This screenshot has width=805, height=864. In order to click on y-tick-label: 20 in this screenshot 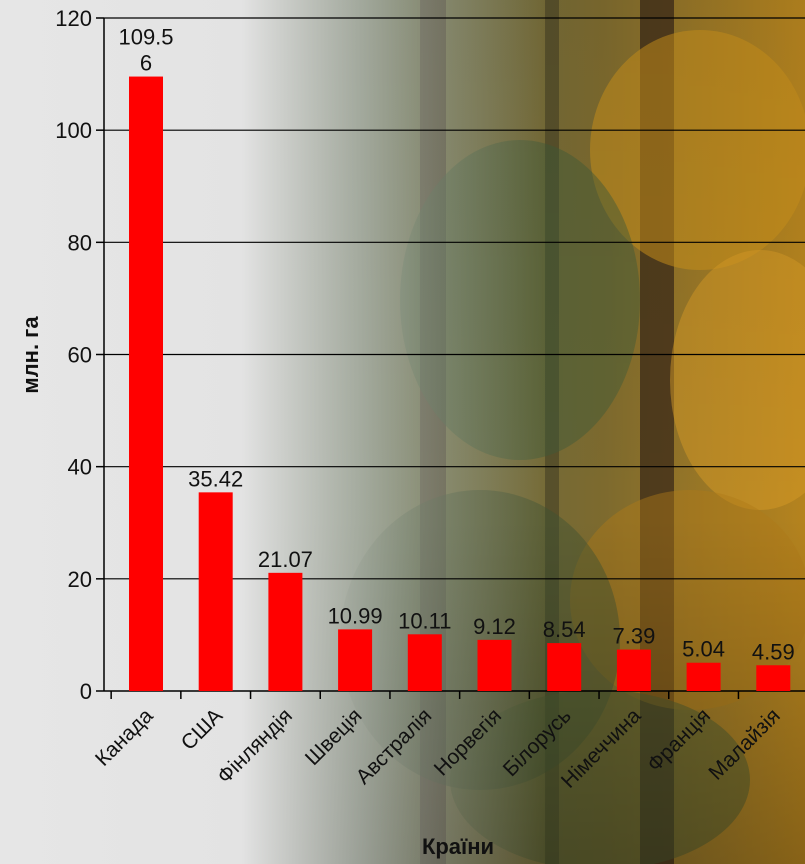, I will do `click(80, 579)`.